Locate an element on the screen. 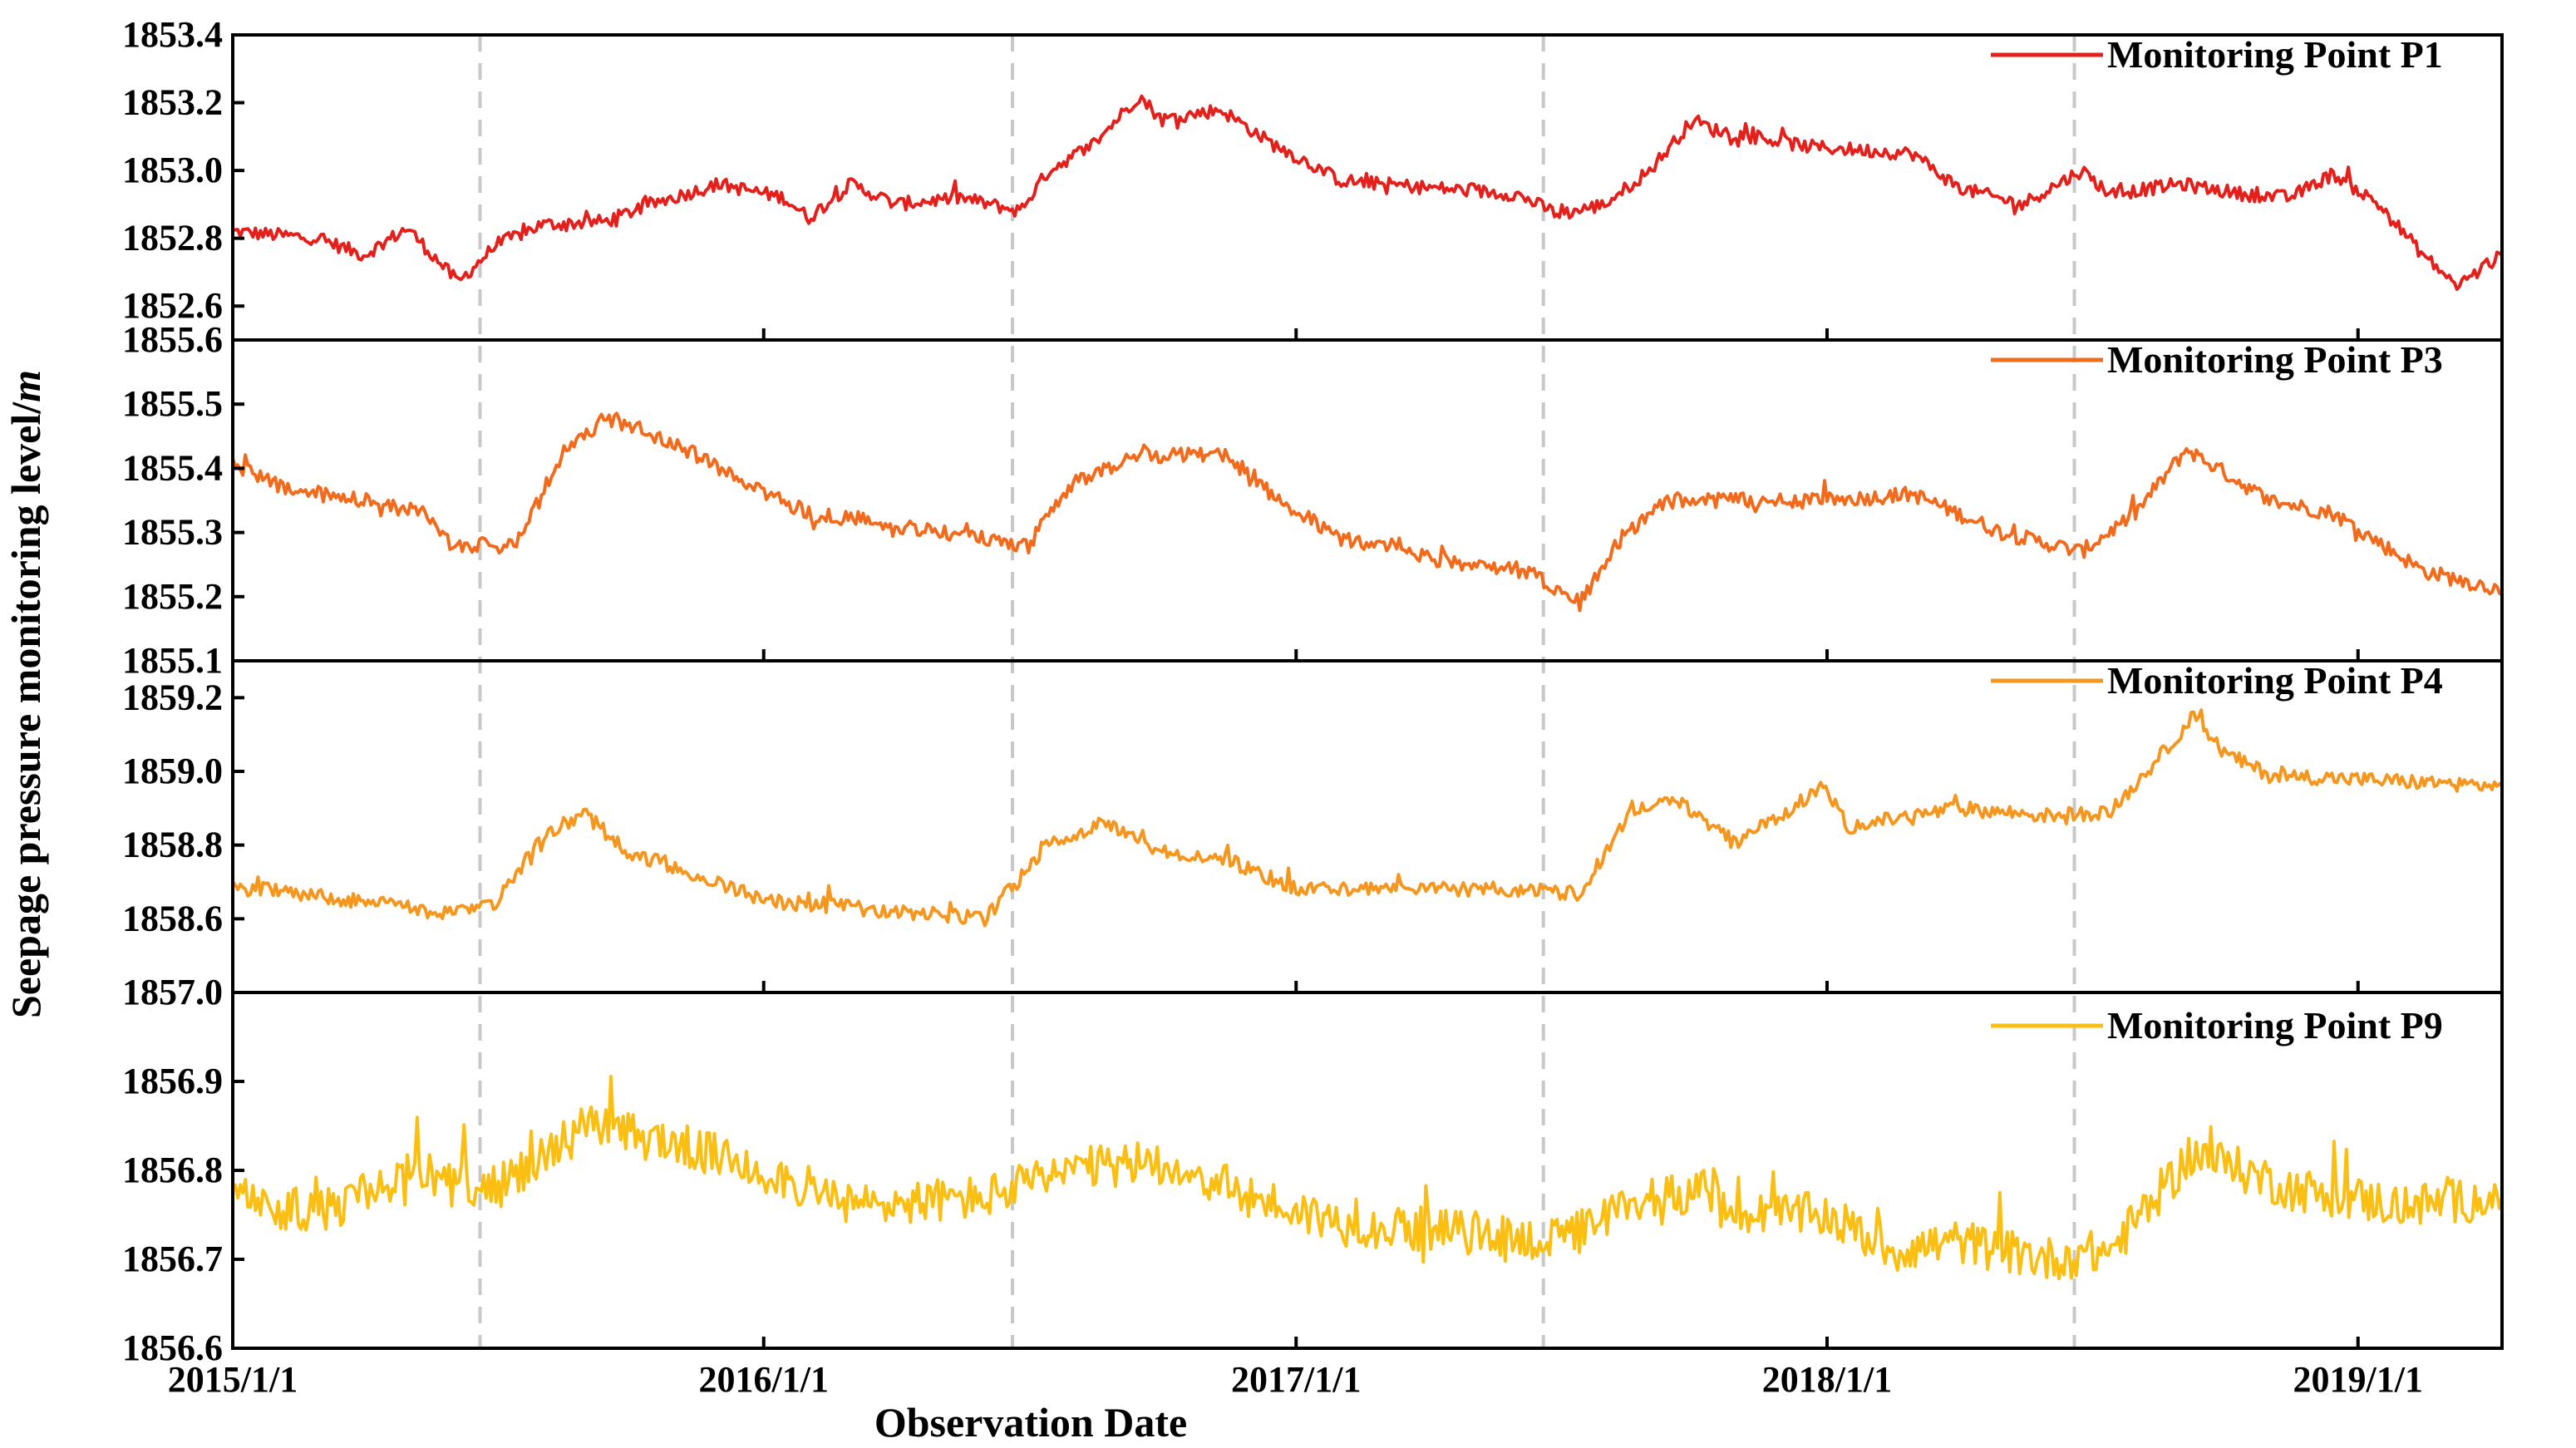 Image resolution: width=2576 pixels, height=1448 pixels. y-tick-label: 1855.4 is located at coordinates (172, 467).